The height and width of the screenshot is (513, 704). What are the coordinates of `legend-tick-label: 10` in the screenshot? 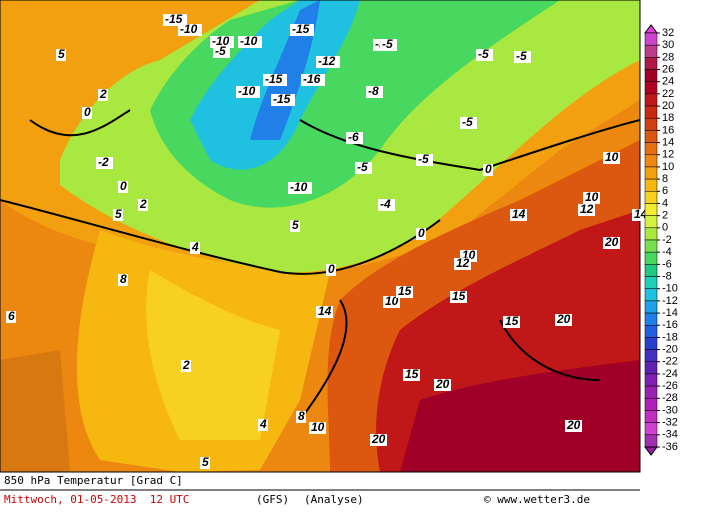 It's located at (668, 167).